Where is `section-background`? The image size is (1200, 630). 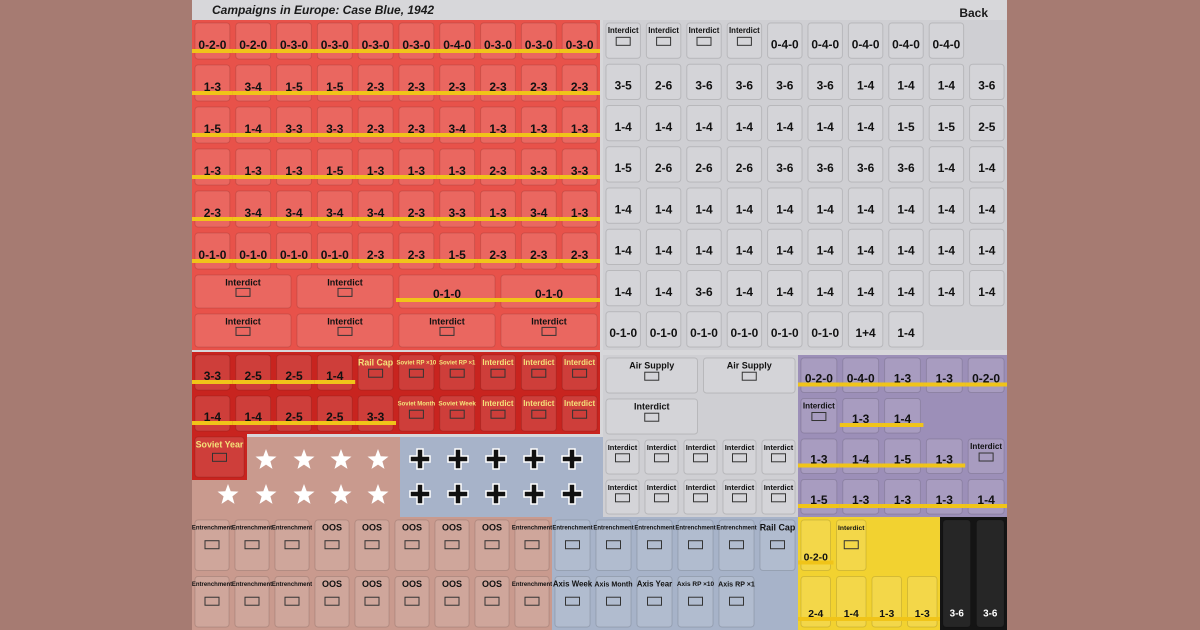 section-background is located at coordinates (372, 573).